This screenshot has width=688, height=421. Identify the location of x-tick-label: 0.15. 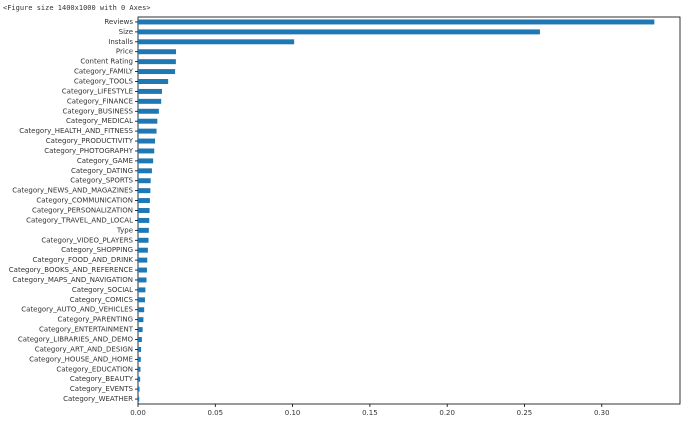
(370, 413).